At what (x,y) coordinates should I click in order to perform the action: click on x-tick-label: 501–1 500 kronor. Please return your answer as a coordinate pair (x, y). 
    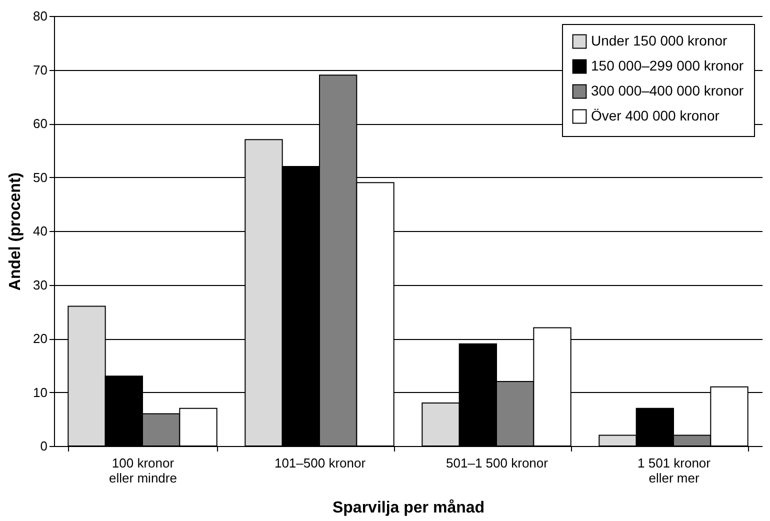
    Looking at the image, I should click on (497, 463).